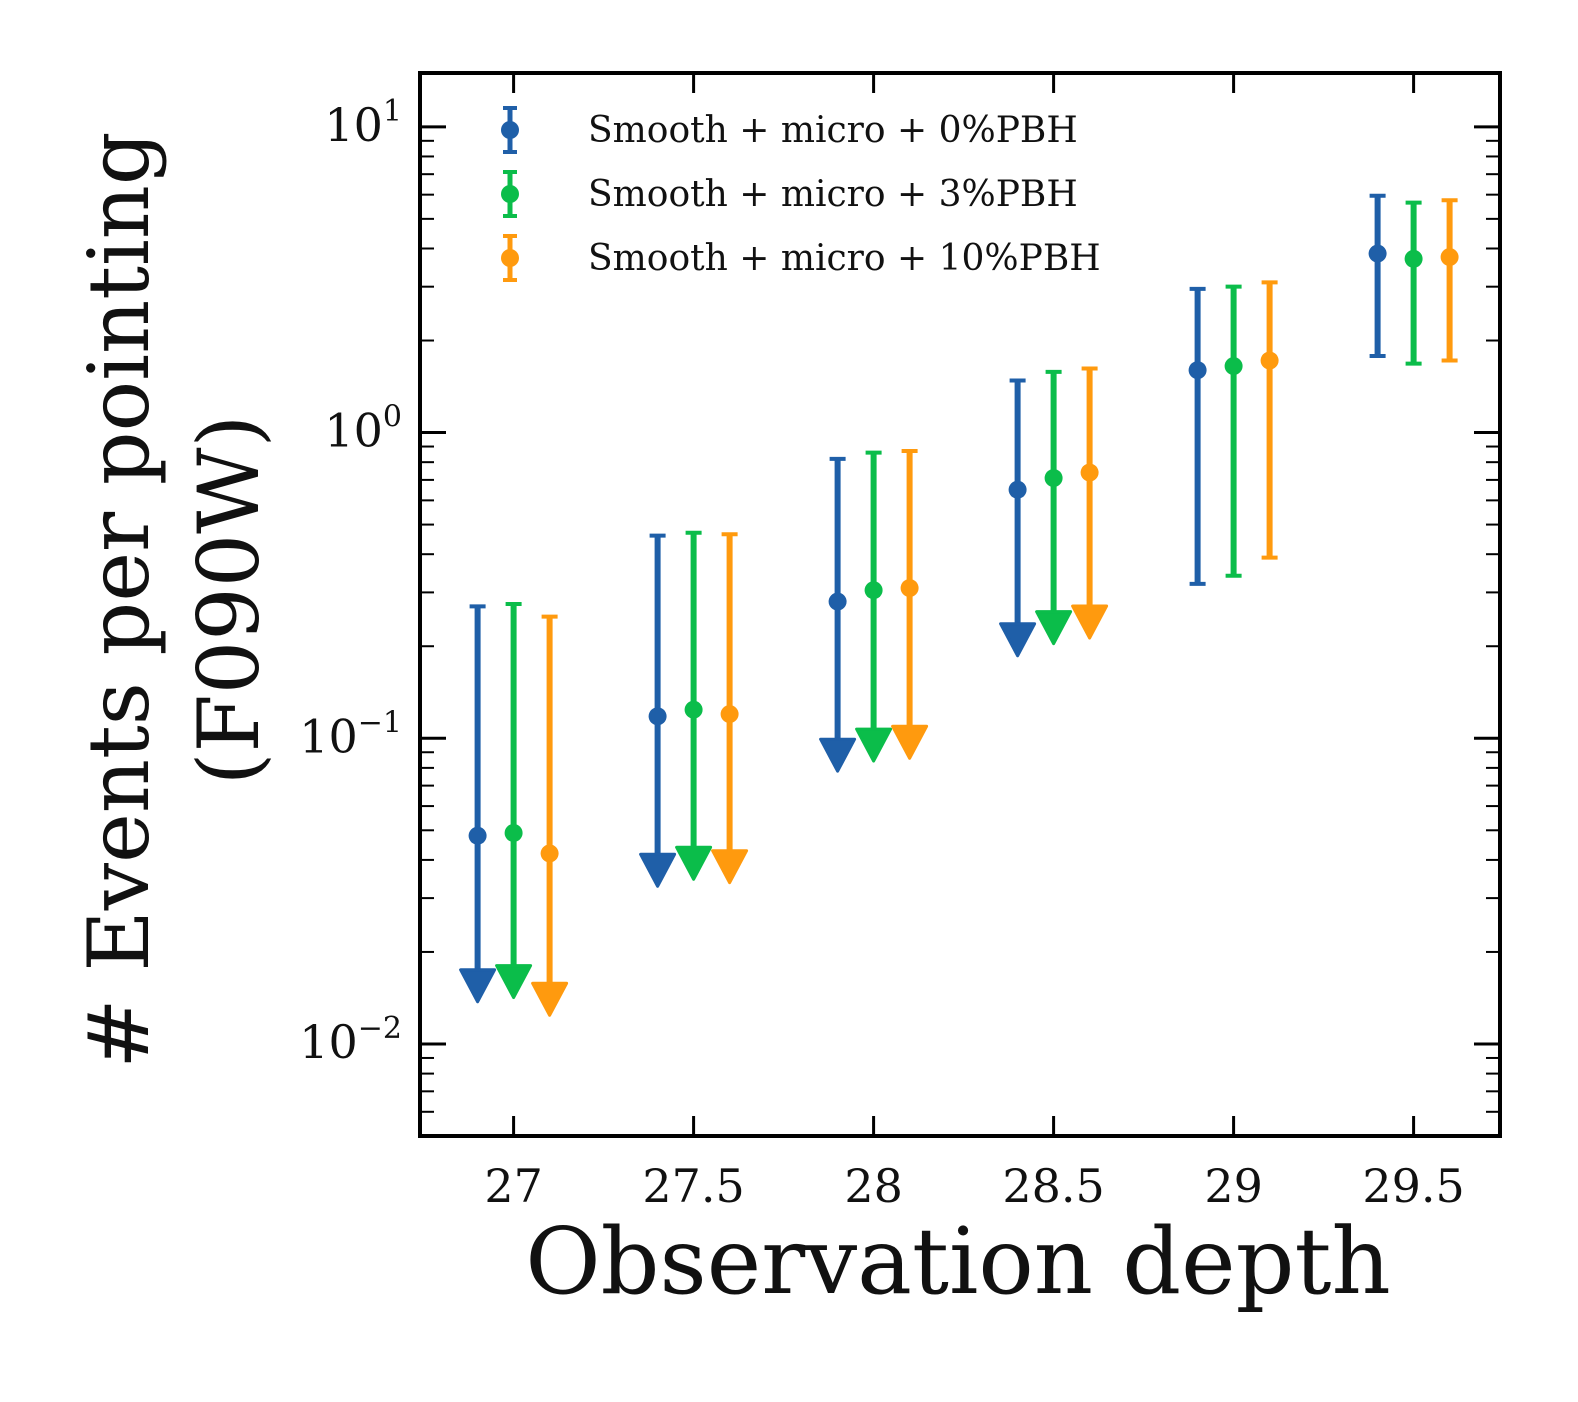  What do you see at coordinates (833, 194) in the screenshot?
I see `legend-label-1: Smooth + micro + 3%PBH` at bounding box center [833, 194].